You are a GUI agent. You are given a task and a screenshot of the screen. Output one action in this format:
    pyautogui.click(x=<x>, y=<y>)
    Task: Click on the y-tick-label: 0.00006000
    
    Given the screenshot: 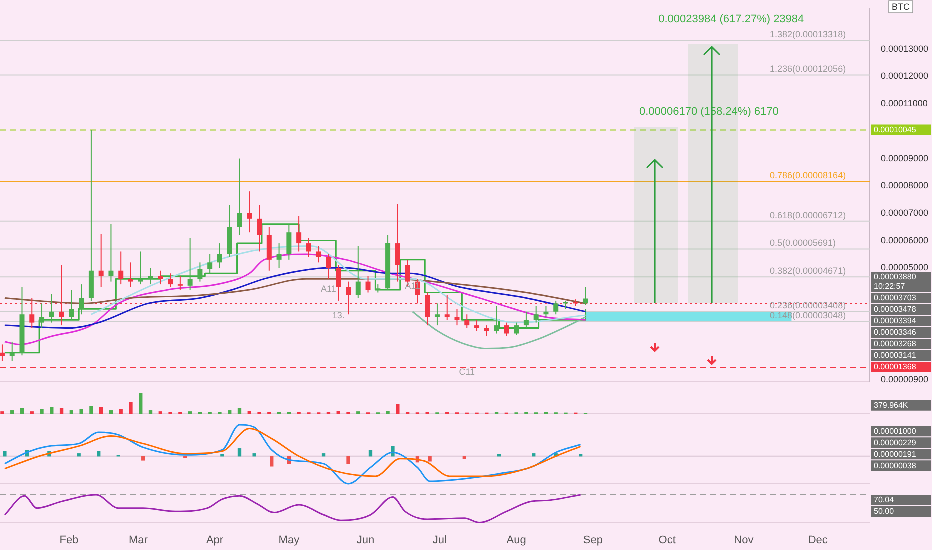 What is the action you would take?
    pyautogui.click(x=905, y=240)
    